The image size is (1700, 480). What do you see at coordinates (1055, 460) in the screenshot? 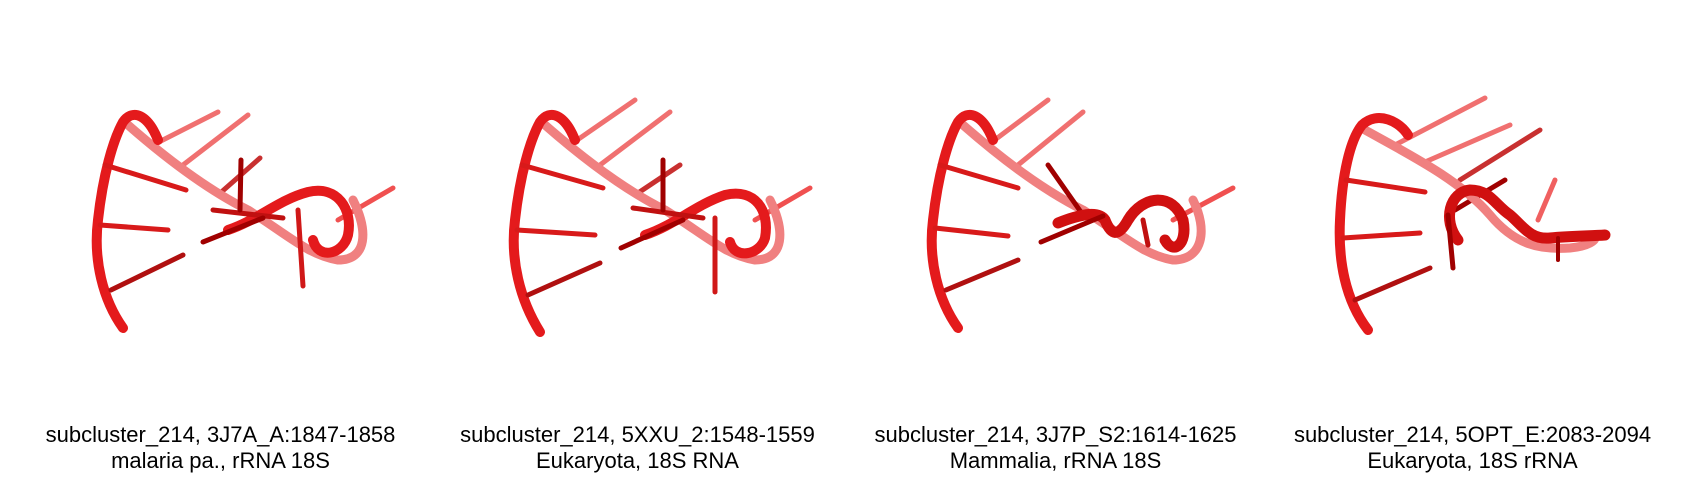
I see `caption-organism-line: Mammalia, rRNA 18S` at bounding box center [1055, 460].